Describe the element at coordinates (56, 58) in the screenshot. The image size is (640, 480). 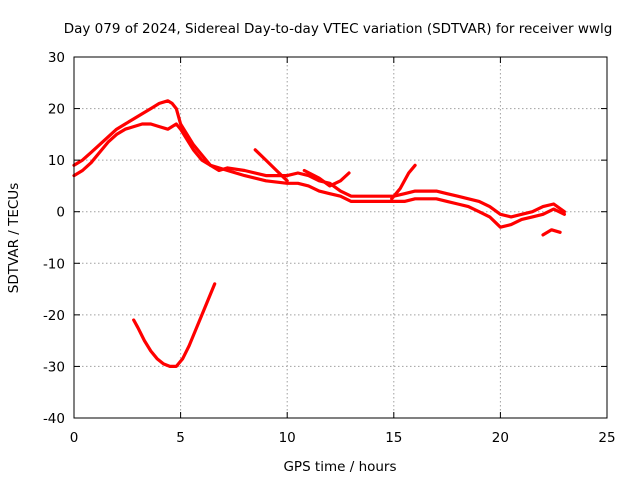
I see `y-tick-label: 30` at that location.